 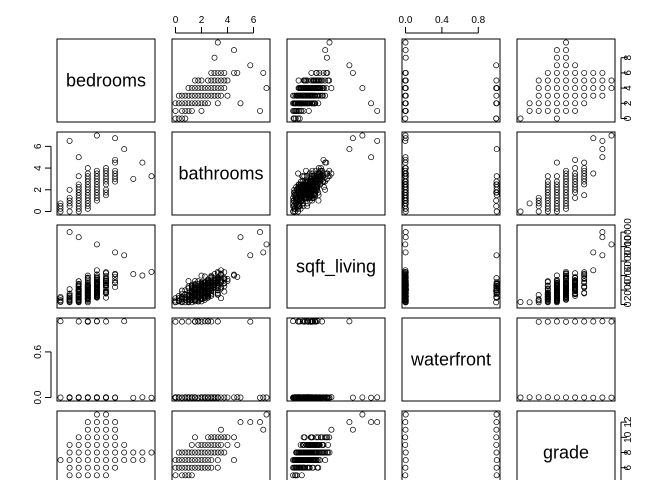 What do you see at coordinates (106, 80) in the screenshot?
I see `panel-frame` at bounding box center [106, 80].